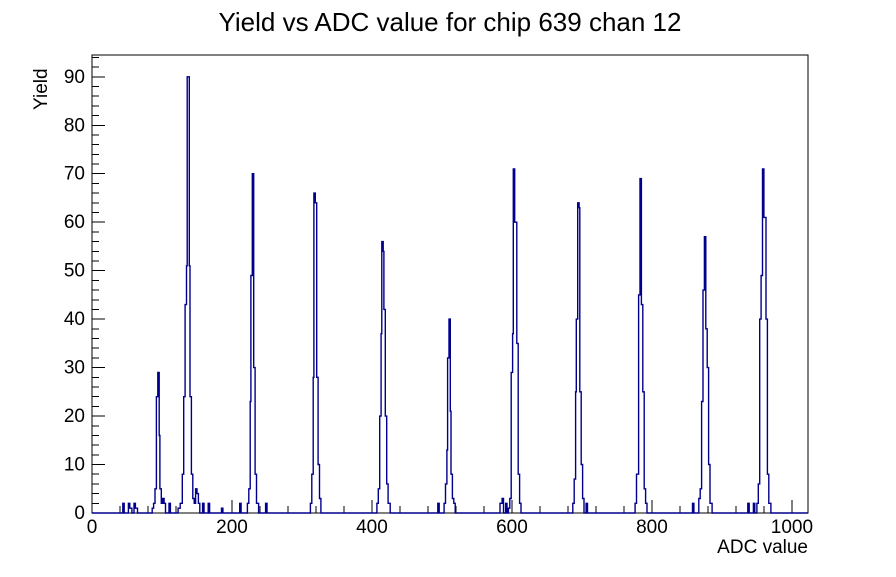 This screenshot has height=577, width=896. Describe the element at coordinates (762, 547) in the screenshot. I see `x-axis-title: ADC value` at that location.